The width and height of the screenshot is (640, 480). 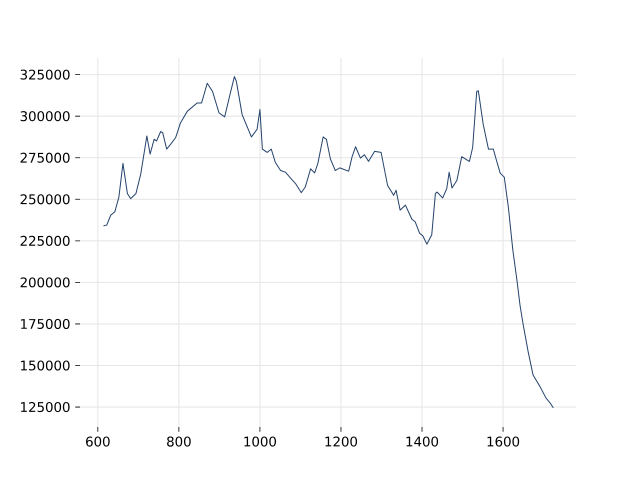 I want to click on x-tick-label: 1200, so click(x=341, y=441).